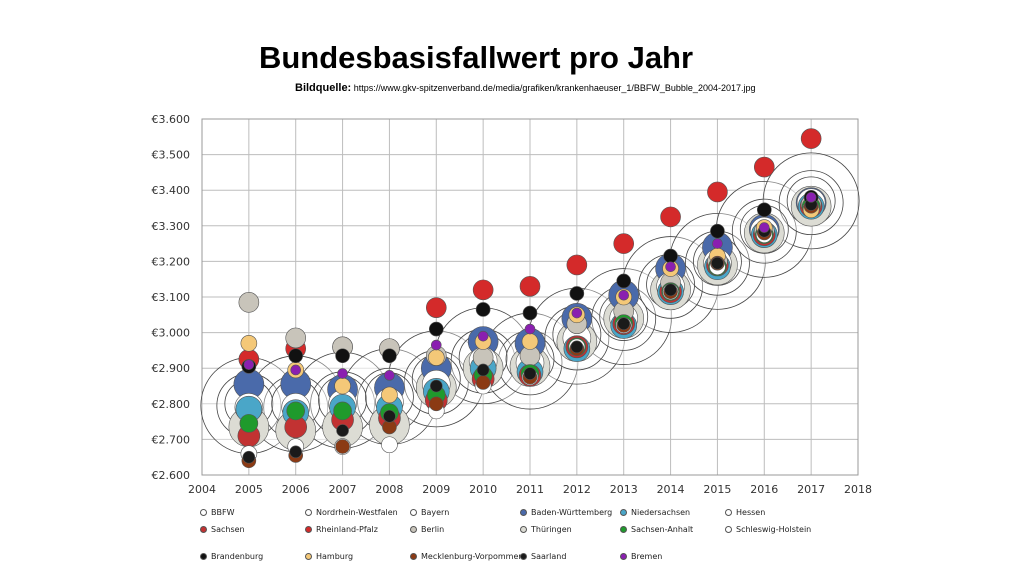 Image resolution: width=1024 pixels, height=576 pixels. I want to click on x-tick-label: 2018, so click(858, 489).